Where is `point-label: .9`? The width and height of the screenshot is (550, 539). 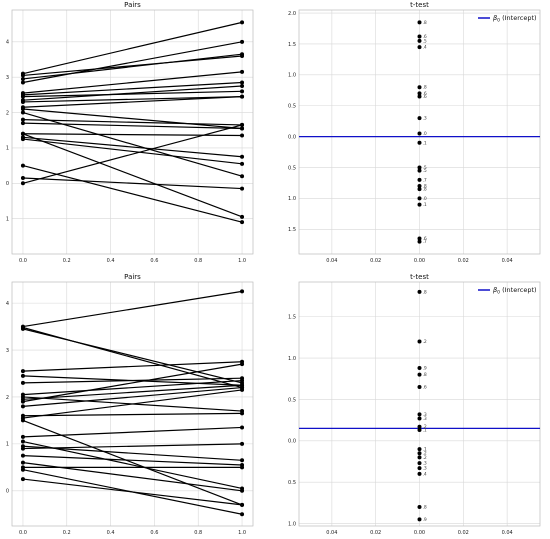 point-label: .9 is located at coordinates (425, 520).